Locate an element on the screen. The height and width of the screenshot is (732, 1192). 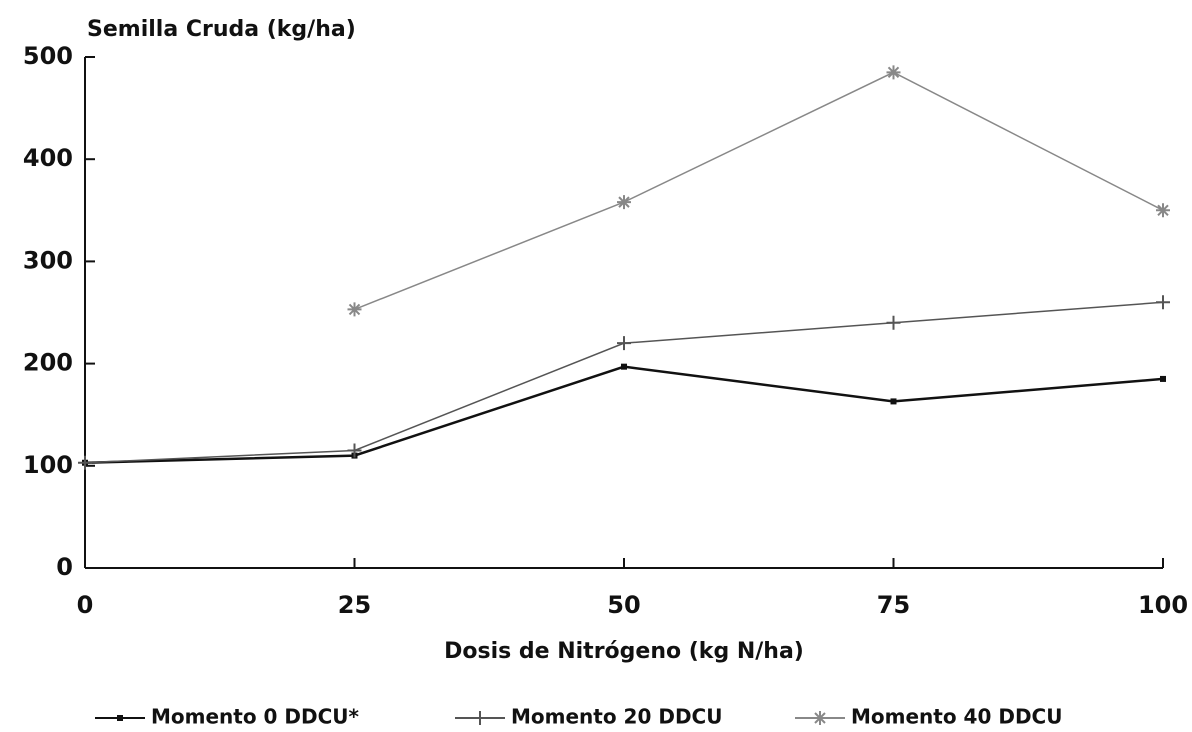
y-tick-label: 300 is located at coordinates (48, 260).